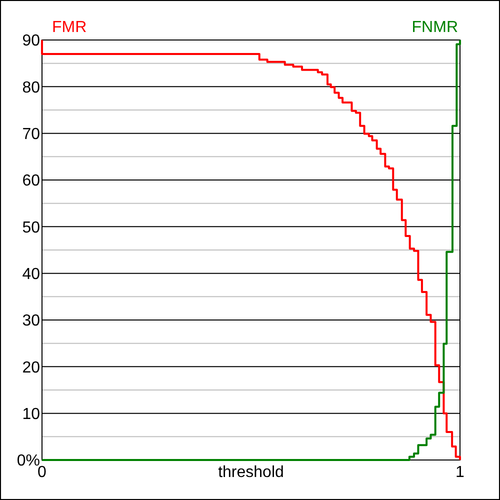  What do you see at coordinates (69, 27) in the screenshot?
I see `series-label: FMR` at bounding box center [69, 27].